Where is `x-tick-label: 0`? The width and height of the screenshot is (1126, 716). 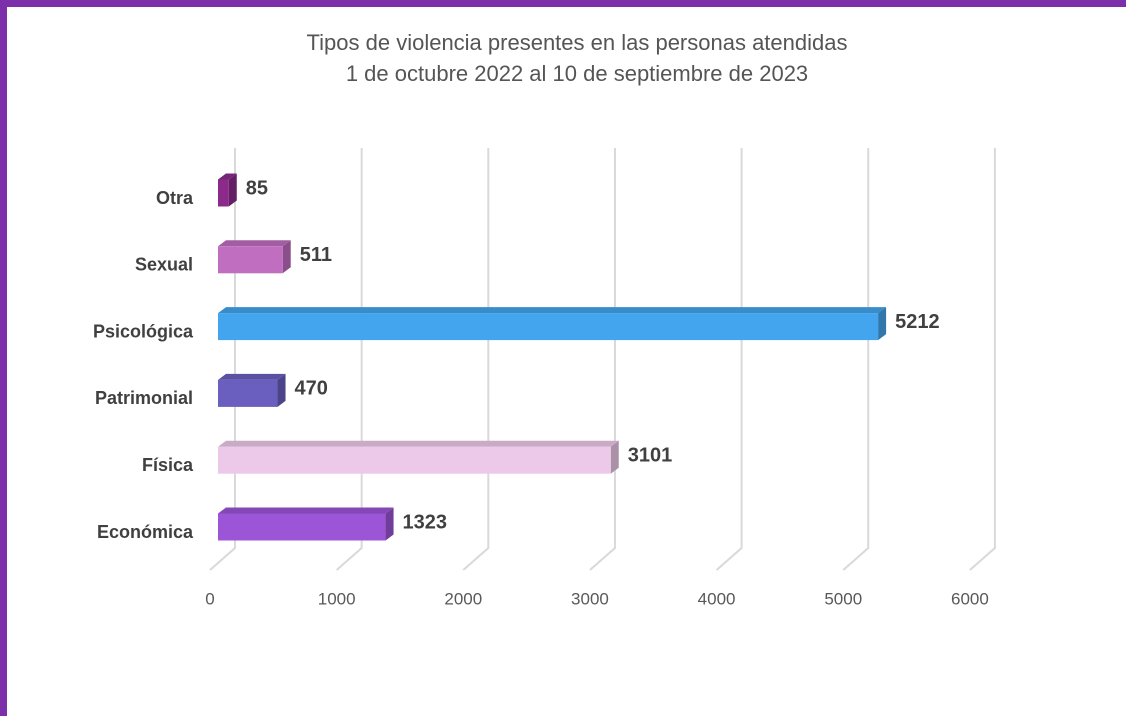
x-tick-label: 0 is located at coordinates (209, 598).